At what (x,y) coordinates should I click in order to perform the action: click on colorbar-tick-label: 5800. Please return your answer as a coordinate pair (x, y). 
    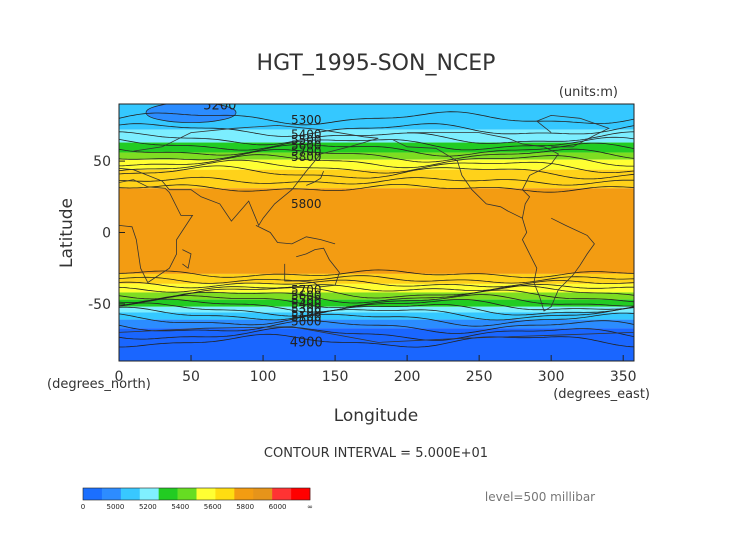
    Looking at the image, I should click on (245, 507).